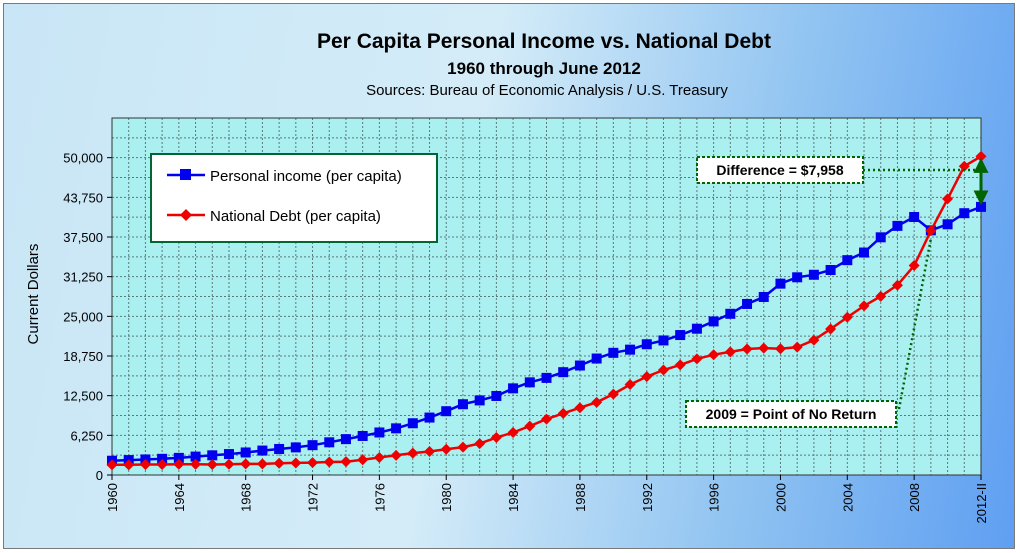  I want to click on x-tick-label: 1980, so click(446, 497).